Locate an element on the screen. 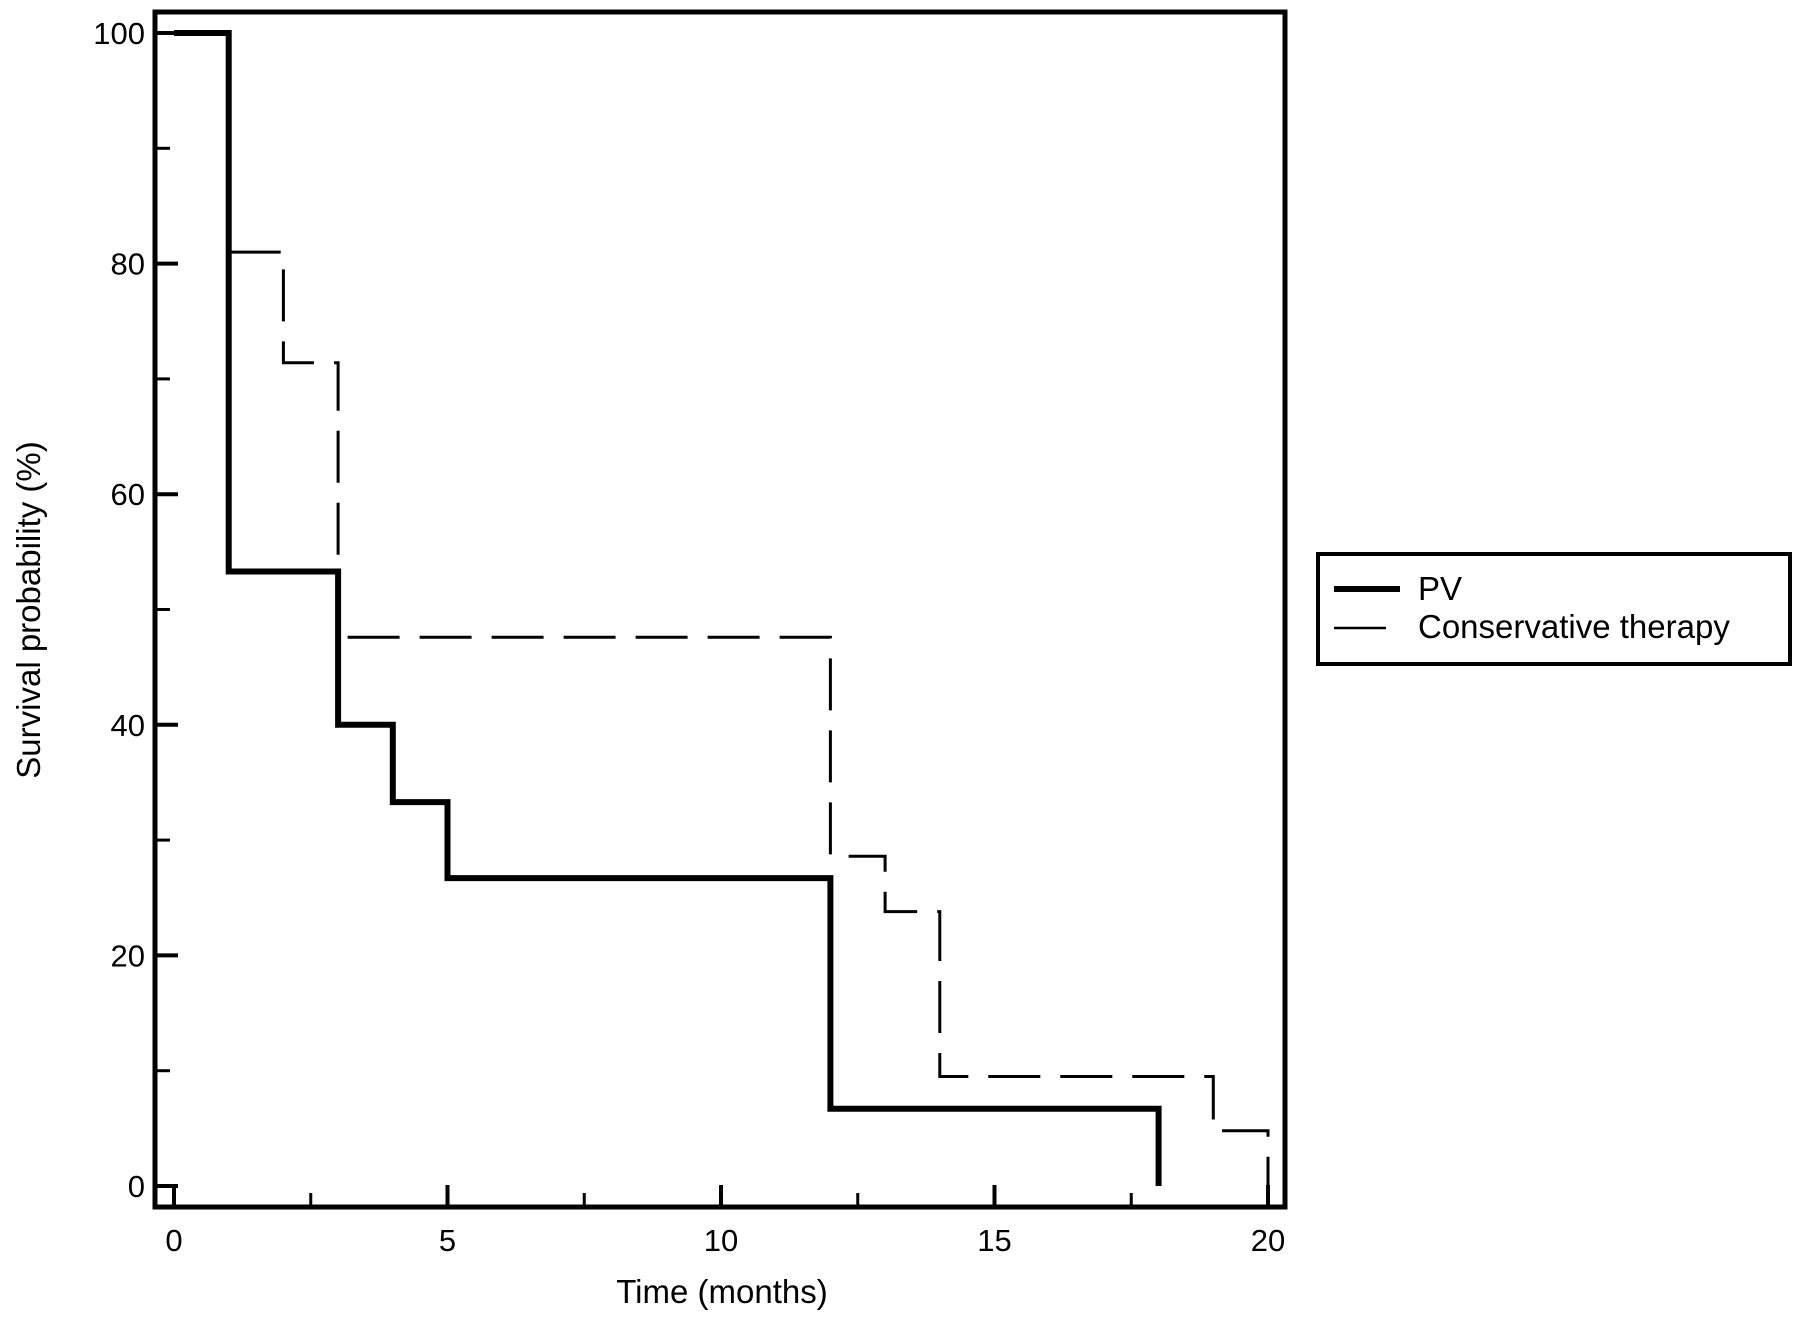 This screenshot has width=1800, height=1319. y-tick-label: 40 is located at coordinates (128, 725).